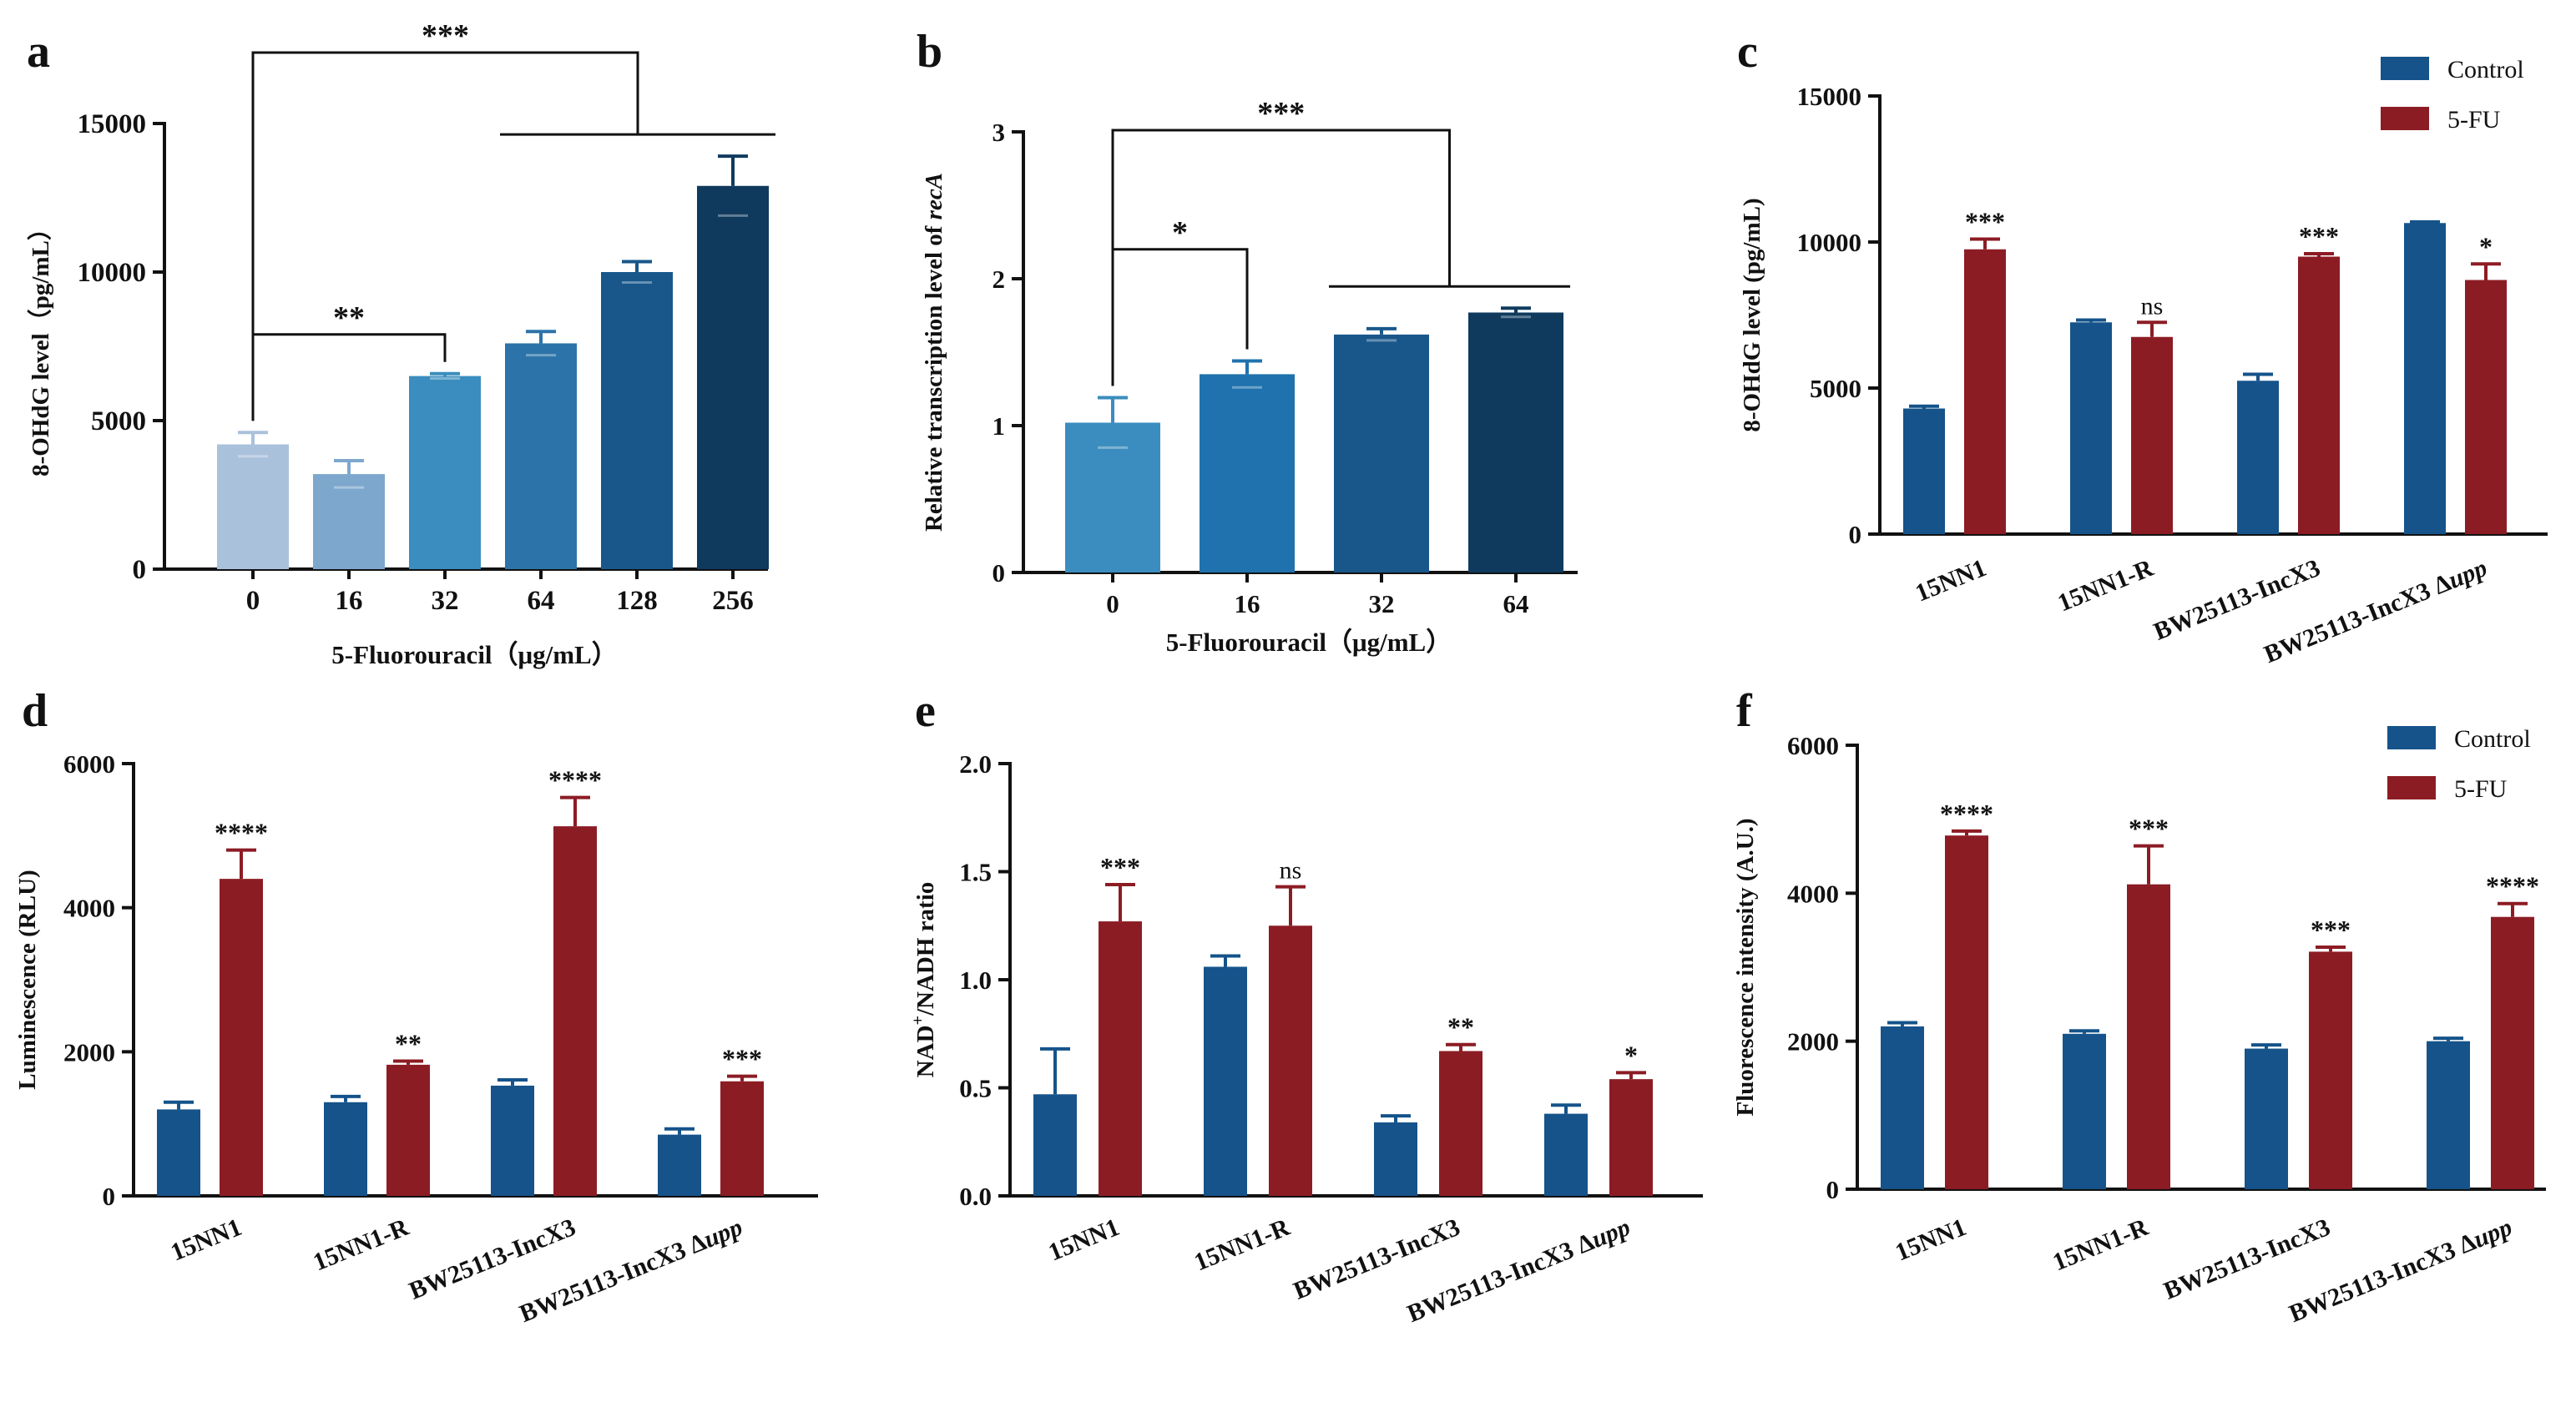 Image resolution: width=2576 pixels, height=1402 pixels. I want to click on sig-bracket, so click(445, 236).